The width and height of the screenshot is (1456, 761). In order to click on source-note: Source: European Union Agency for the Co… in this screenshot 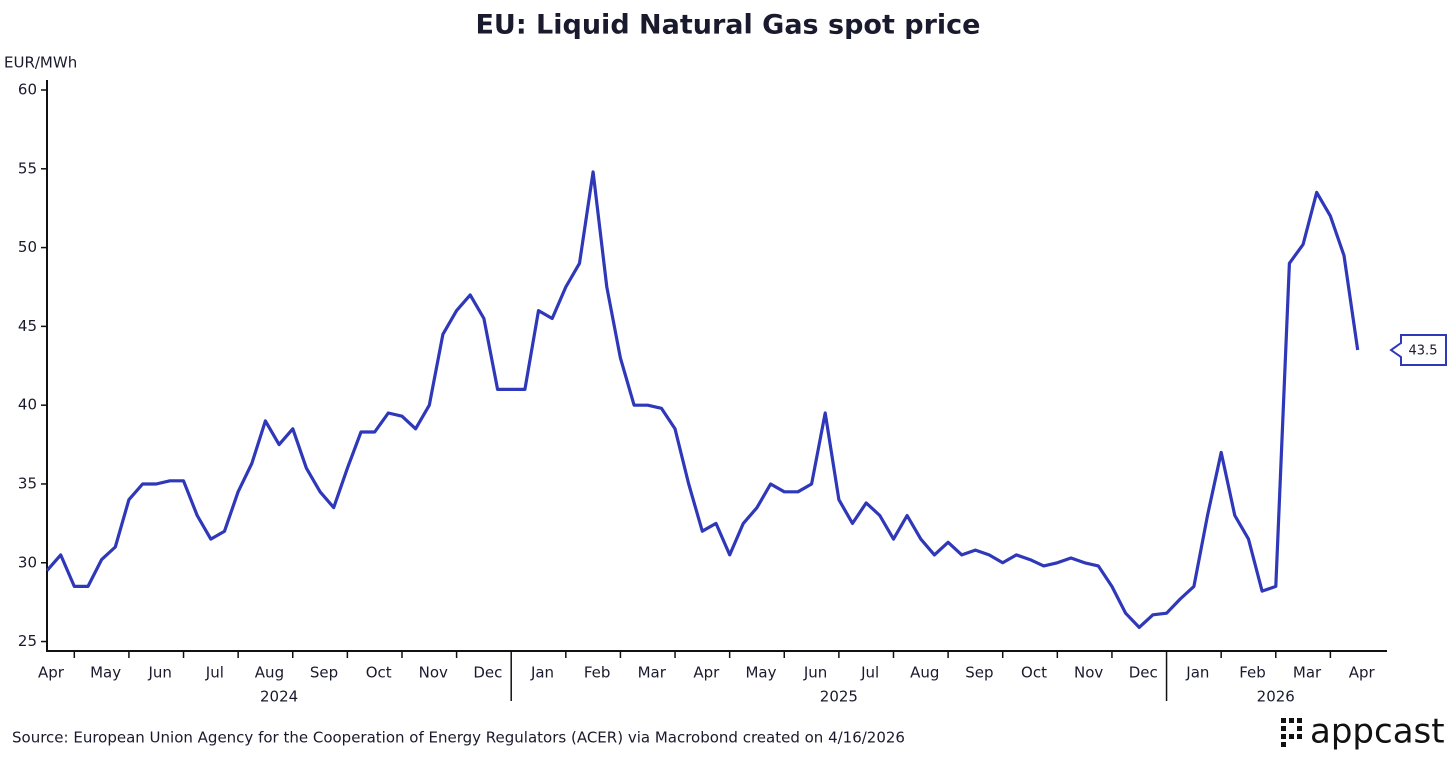, I will do `click(458, 738)`.